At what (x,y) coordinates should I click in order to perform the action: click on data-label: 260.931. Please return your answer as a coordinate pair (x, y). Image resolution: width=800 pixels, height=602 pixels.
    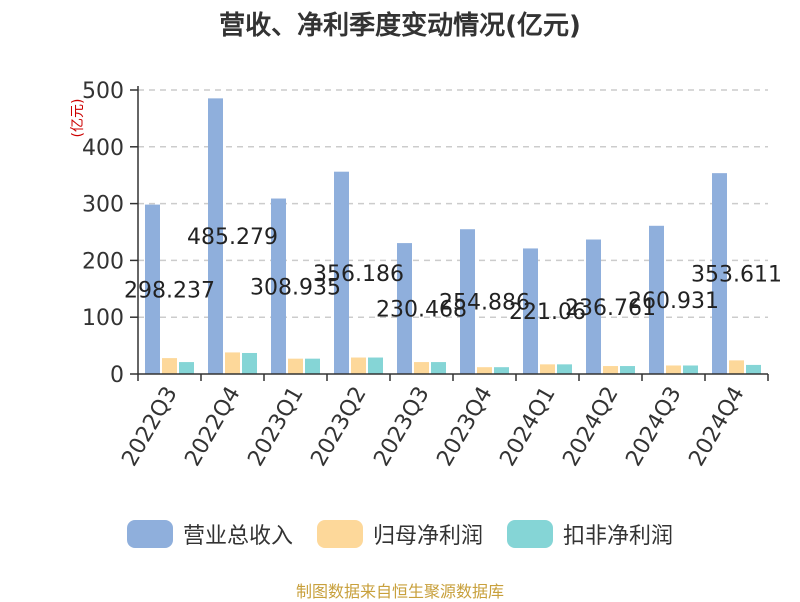
    Looking at the image, I should click on (673, 301).